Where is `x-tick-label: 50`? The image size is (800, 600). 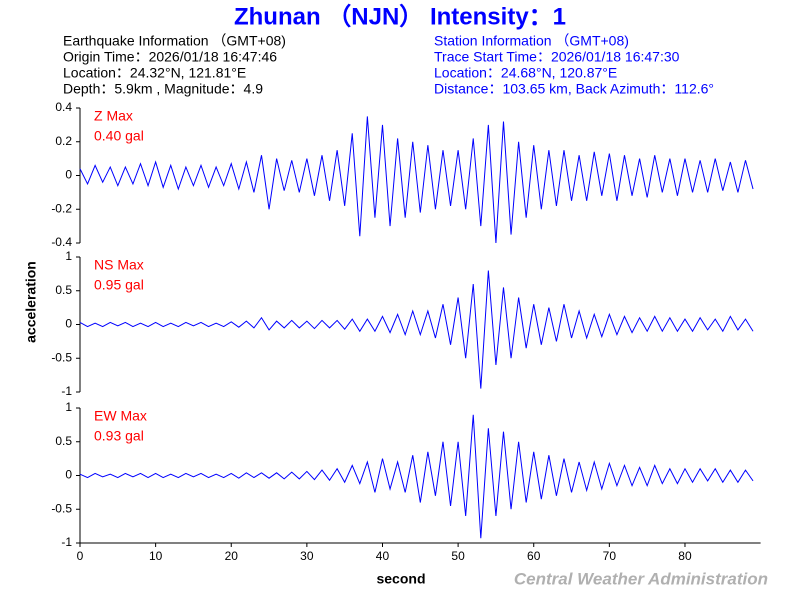
x-tick-label: 50 is located at coordinates (458, 556).